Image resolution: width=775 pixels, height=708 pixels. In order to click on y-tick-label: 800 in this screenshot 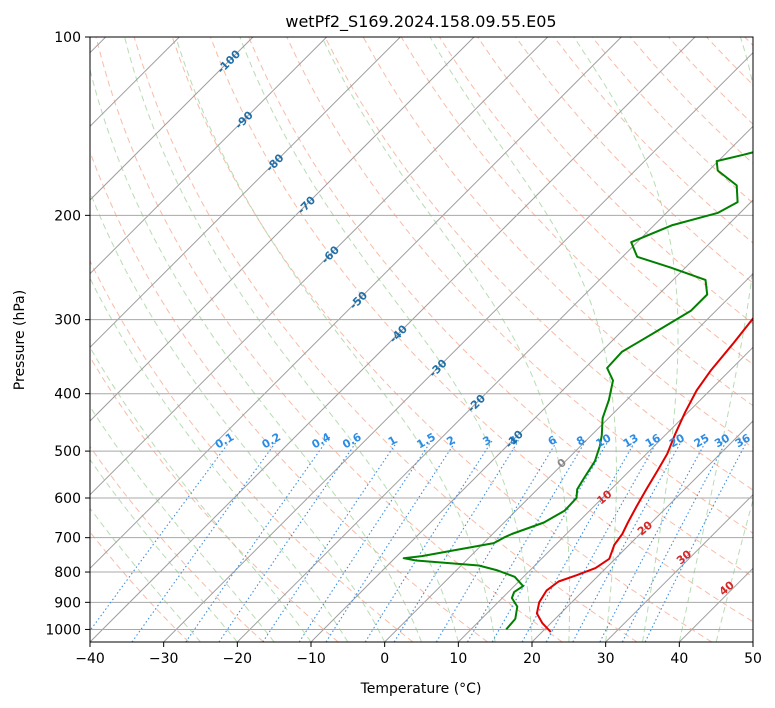, I will do `click(67, 573)`.